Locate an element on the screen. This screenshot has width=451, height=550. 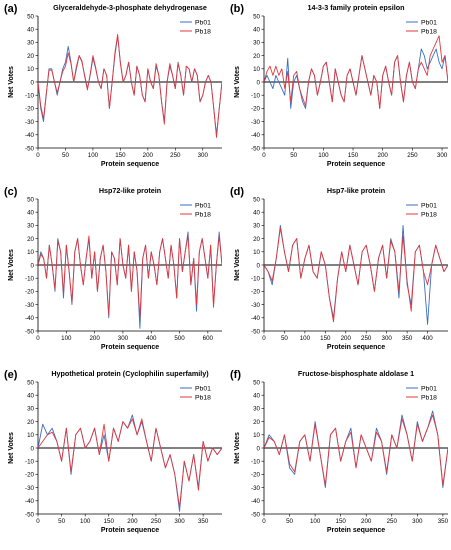
x-tick-label: 400 is located at coordinates (427, 338).